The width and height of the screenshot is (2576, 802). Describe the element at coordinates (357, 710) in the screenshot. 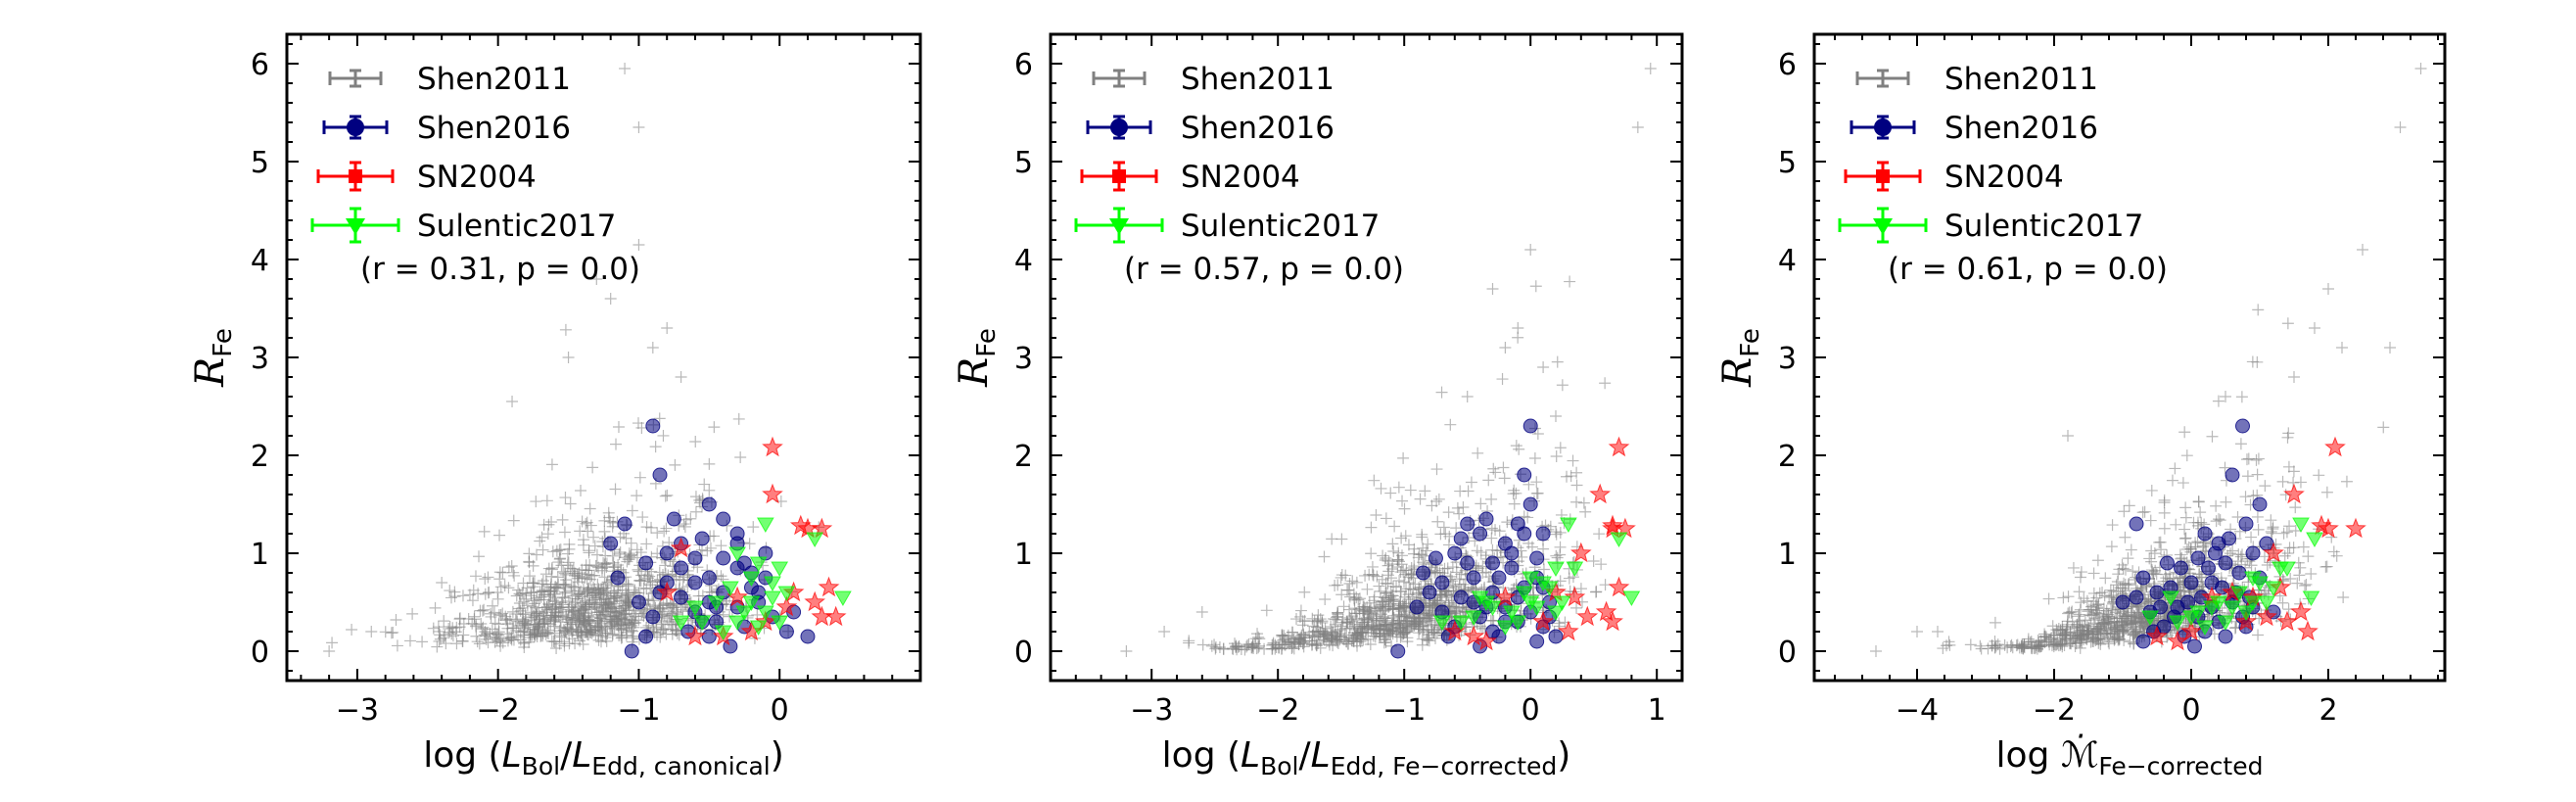

I see `x-tick-label: −3` at that location.